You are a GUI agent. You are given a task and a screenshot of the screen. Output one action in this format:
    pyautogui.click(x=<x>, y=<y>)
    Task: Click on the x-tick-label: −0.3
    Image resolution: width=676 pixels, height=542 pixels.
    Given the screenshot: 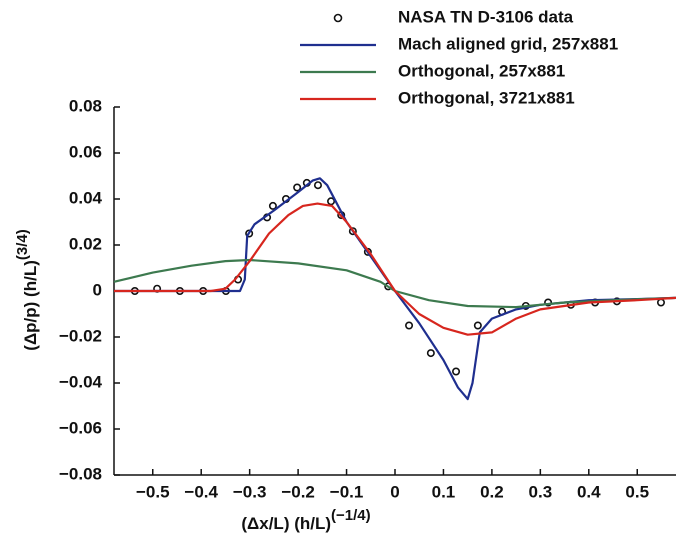 What is the action you would take?
    pyautogui.click(x=250, y=491)
    